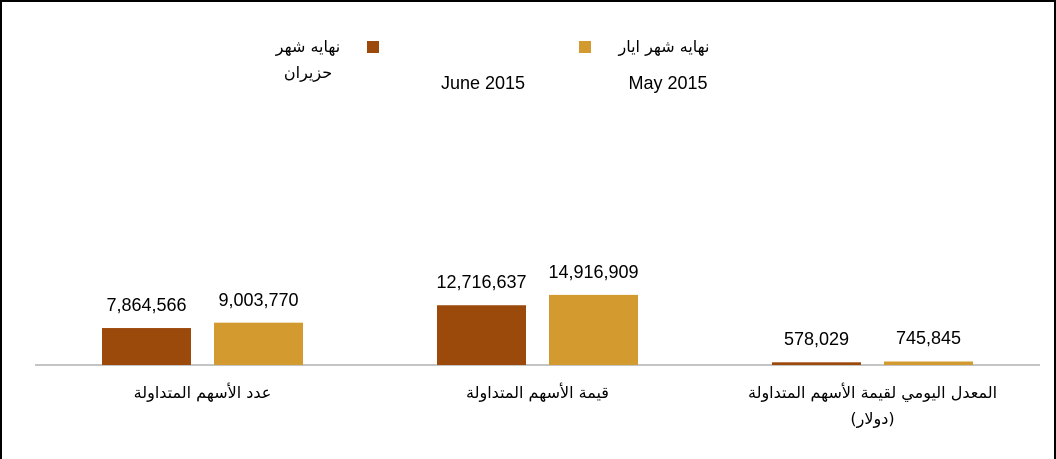  I want to click on data-label: 9,003,770, so click(258, 299).